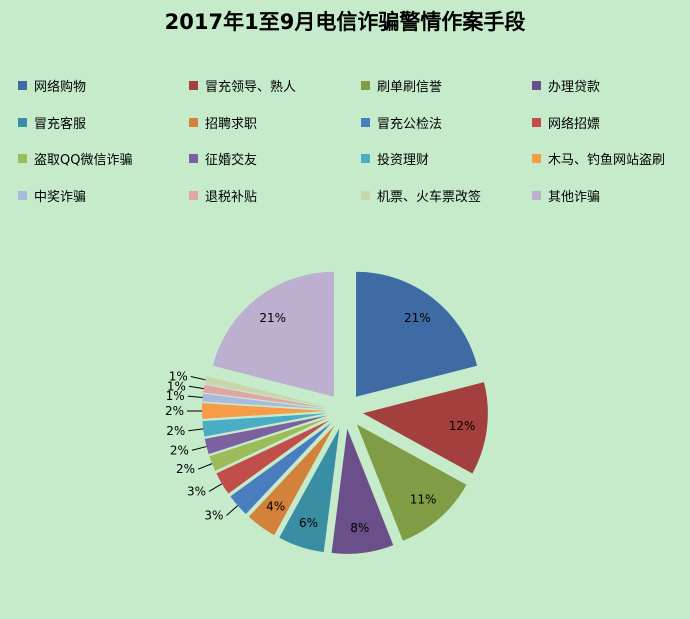 Image resolution: width=690 pixels, height=619 pixels. What do you see at coordinates (611, 195) in the screenshot?
I see `legend-item: 其他诈骗` at bounding box center [611, 195].